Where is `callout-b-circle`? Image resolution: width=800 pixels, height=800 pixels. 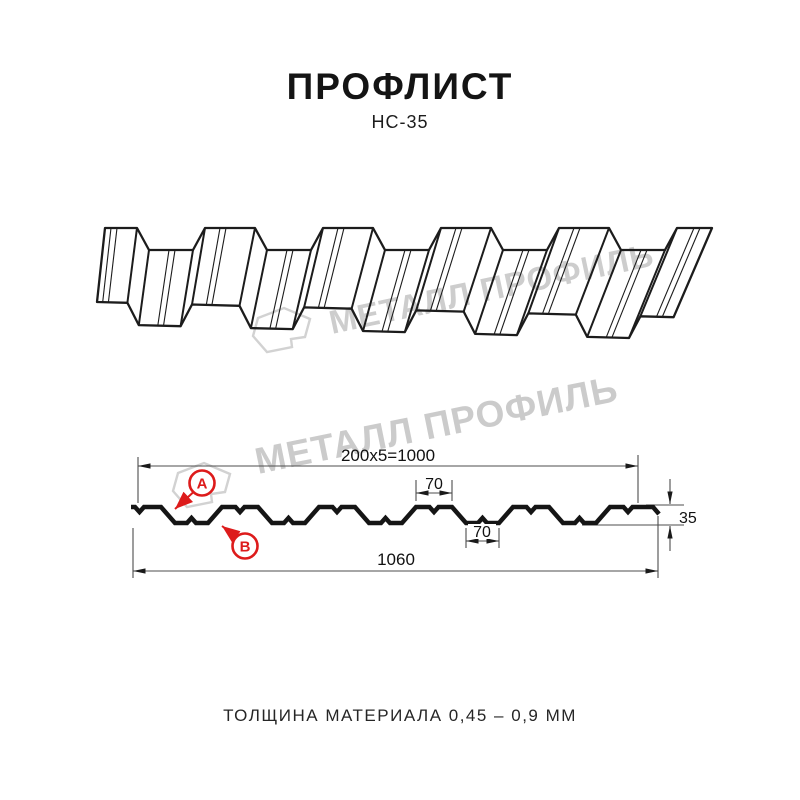
callout-b-circle is located at coordinates (245, 546).